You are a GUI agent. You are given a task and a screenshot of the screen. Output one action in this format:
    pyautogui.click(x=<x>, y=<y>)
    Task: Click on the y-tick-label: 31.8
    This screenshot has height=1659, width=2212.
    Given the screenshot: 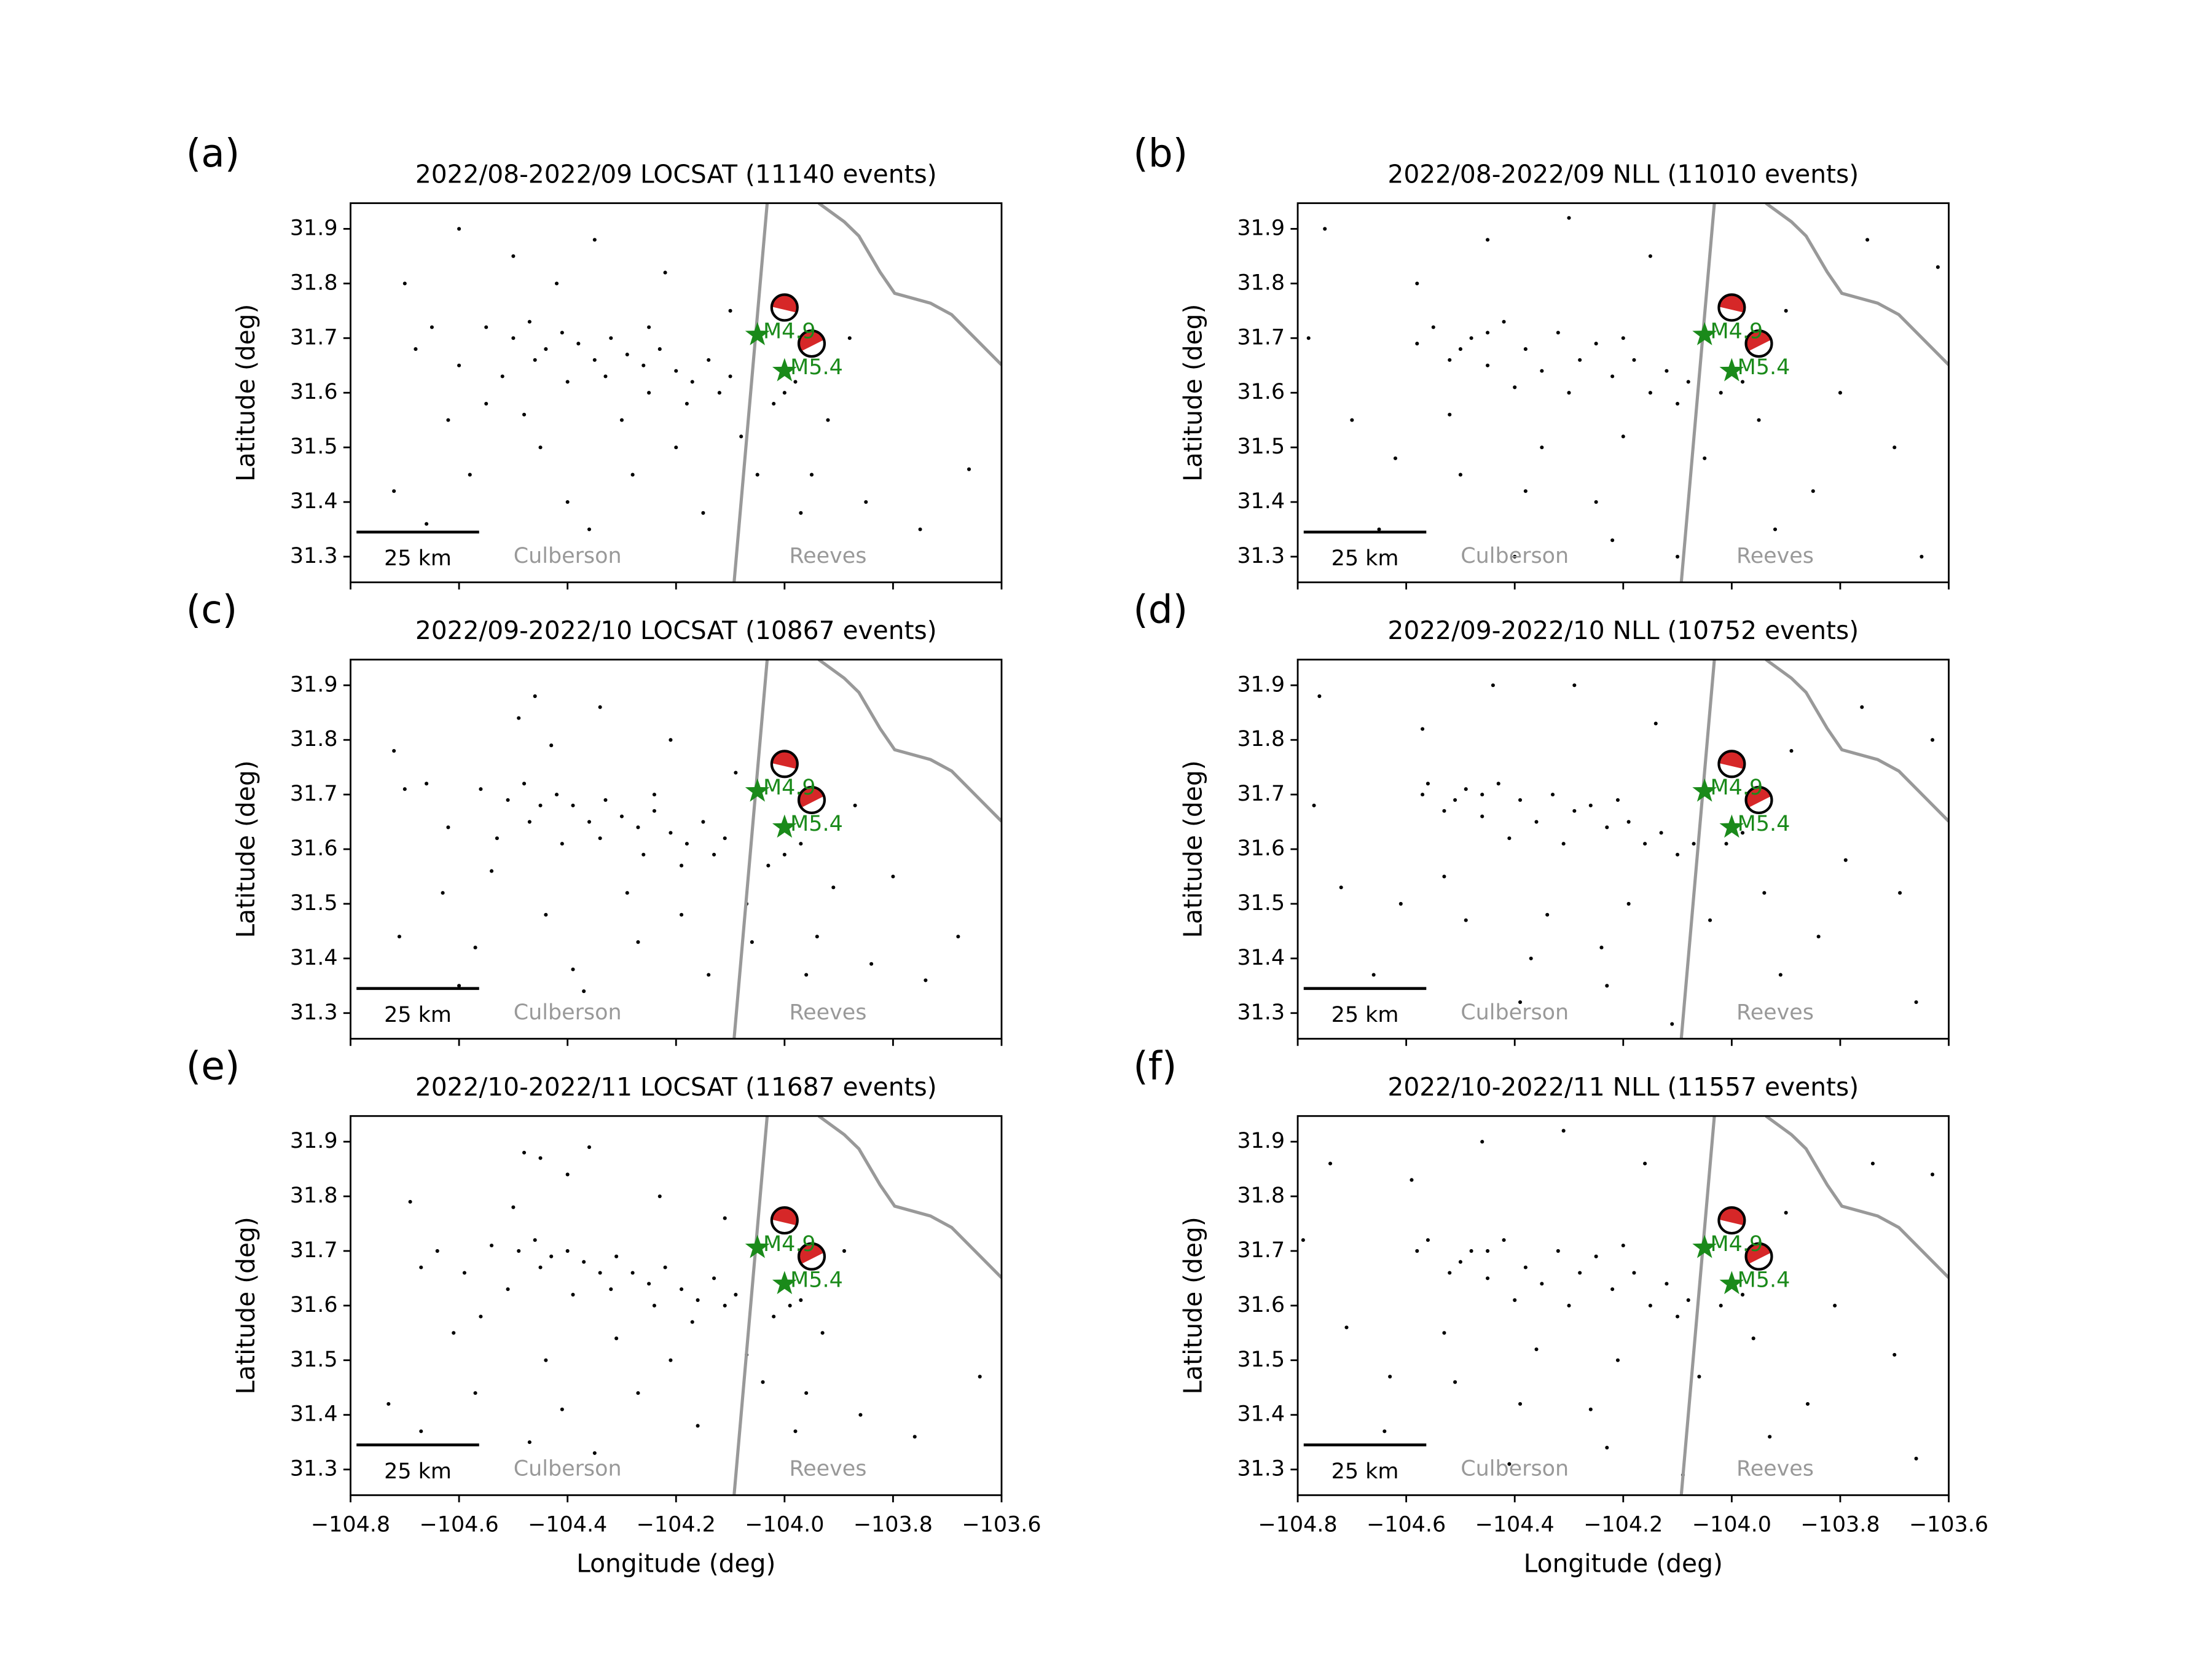 What is the action you would take?
    pyautogui.click(x=314, y=1195)
    